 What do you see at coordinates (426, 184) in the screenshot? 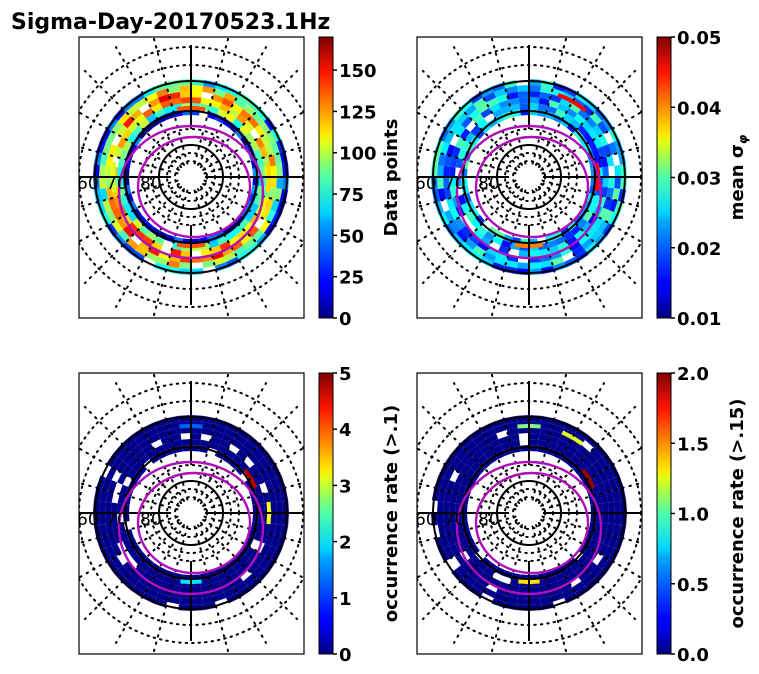
I see `latitude-label: 60` at bounding box center [426, 184].